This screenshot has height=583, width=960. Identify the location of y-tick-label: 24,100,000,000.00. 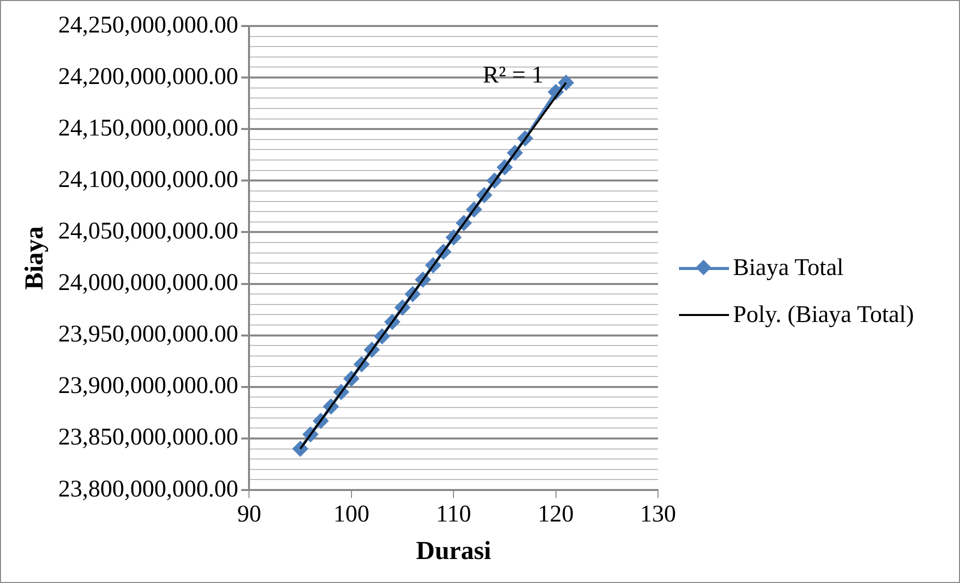
(148, 179).